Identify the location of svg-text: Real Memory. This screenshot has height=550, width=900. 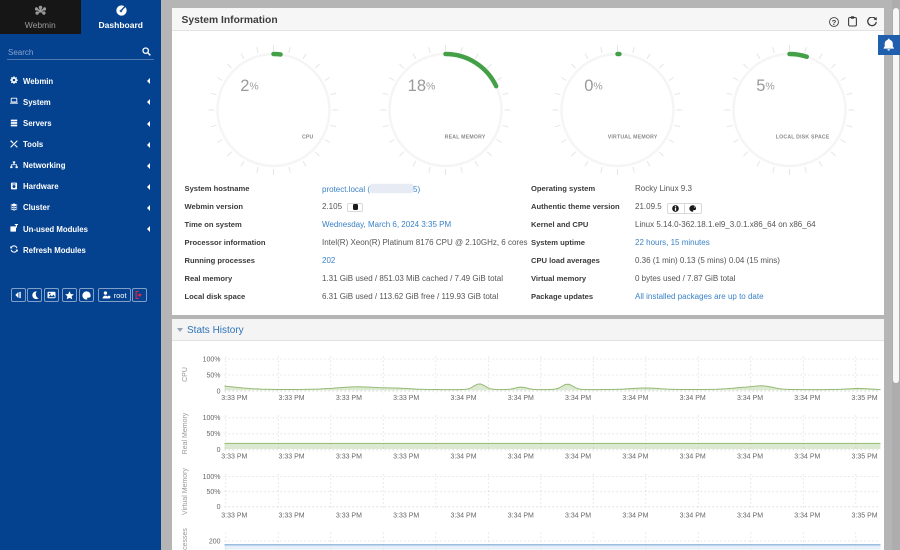
(185, 434).